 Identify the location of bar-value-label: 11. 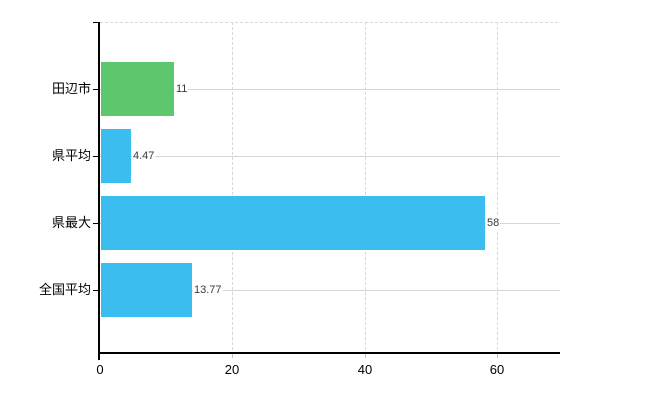
(182, 89).